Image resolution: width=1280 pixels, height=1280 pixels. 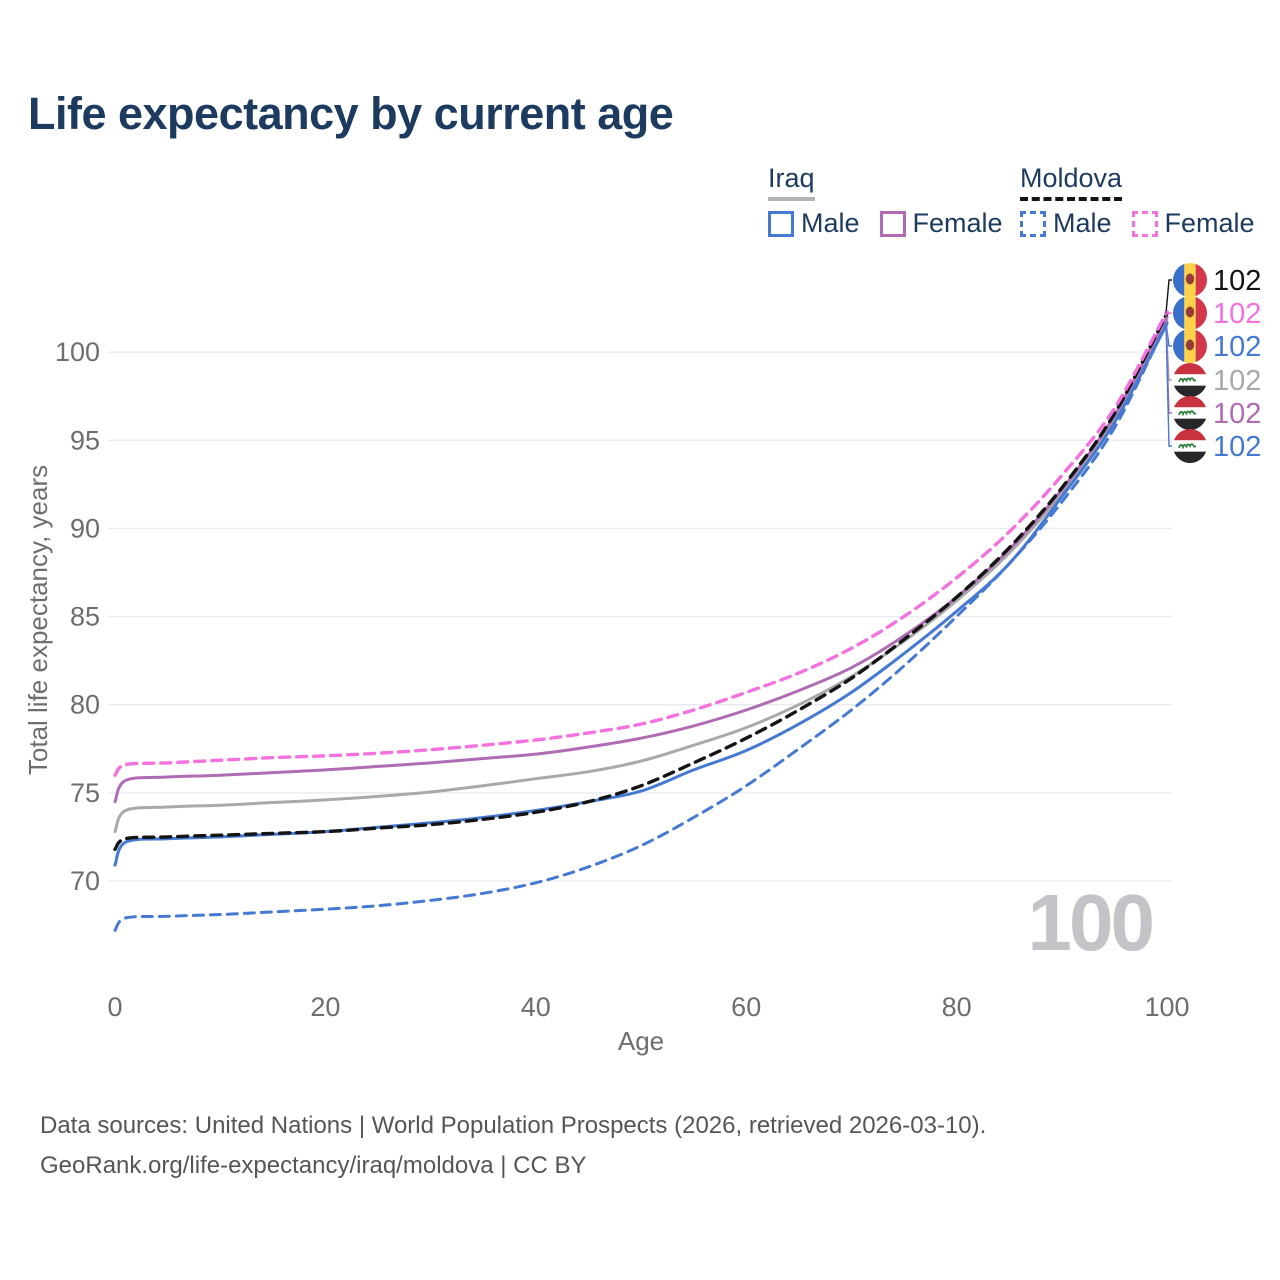 I want to click on legend-group-moldova: Moldova Male Female, so click(x=1137, y=201).